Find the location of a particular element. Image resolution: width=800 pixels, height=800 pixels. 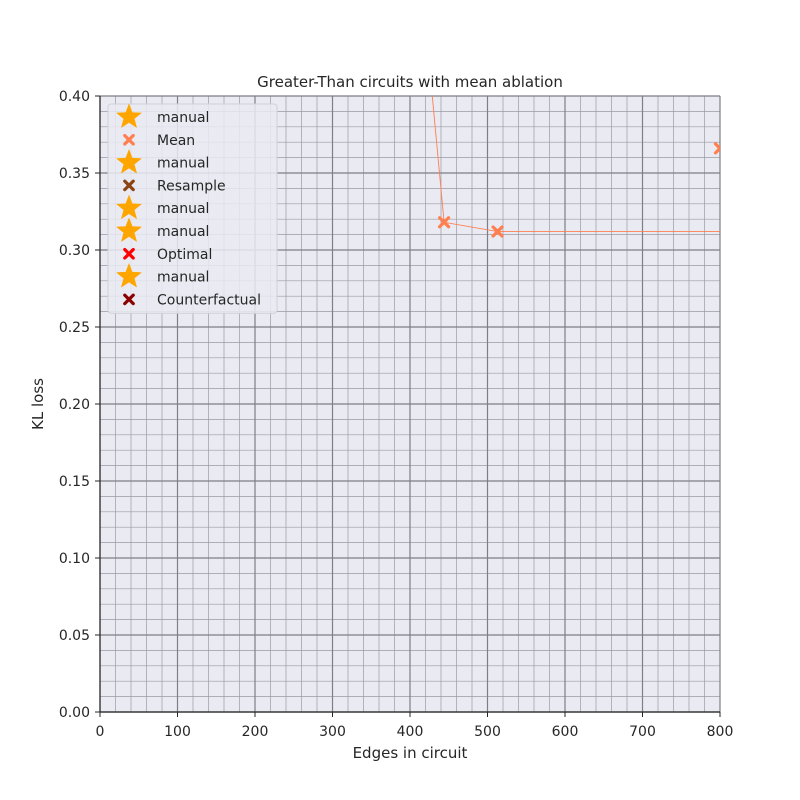

x-tick-label: 500 is located at coordinates (487, 732).